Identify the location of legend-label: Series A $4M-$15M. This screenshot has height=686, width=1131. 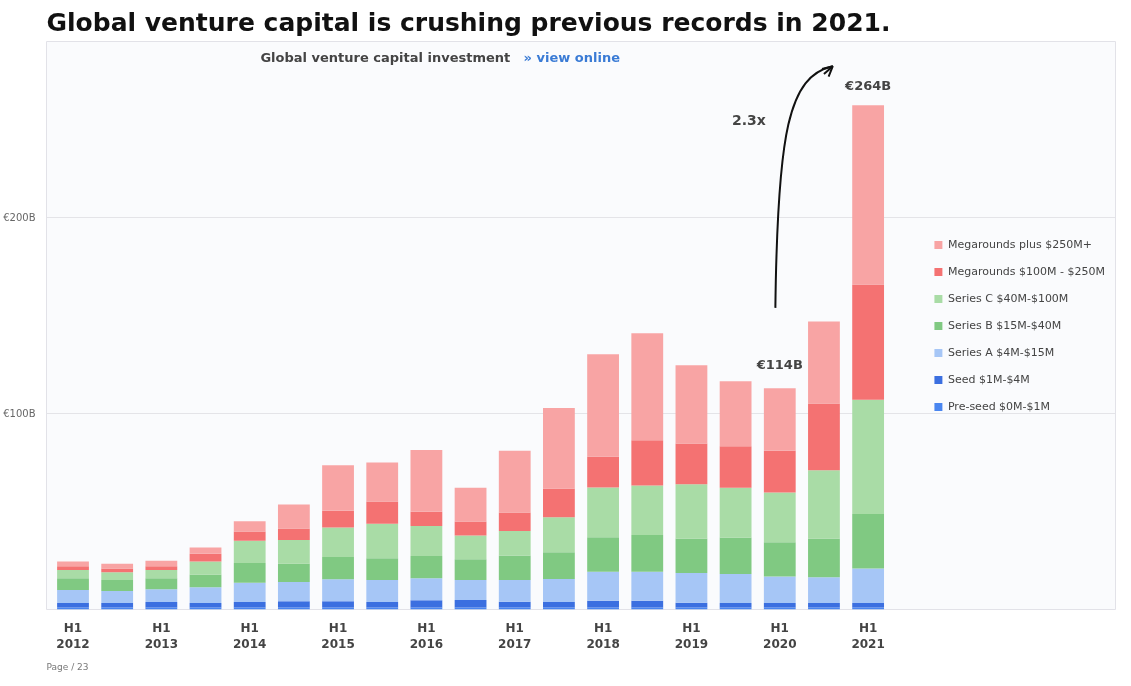
(1001, 352).